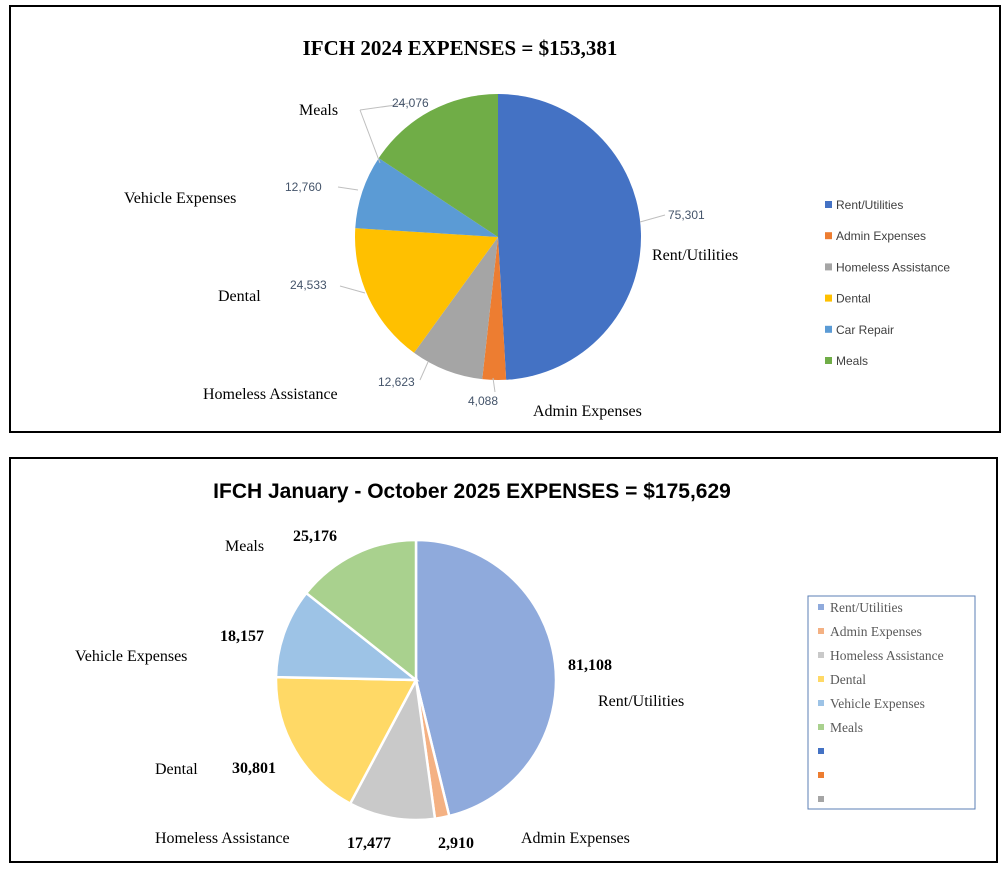 Image resolution: width=1007 pixels, height=878 pixels. What do you see at coordinates (370, 136) in the screenshot?
I see `leader-line-meals` at bounding box center [370, 136].